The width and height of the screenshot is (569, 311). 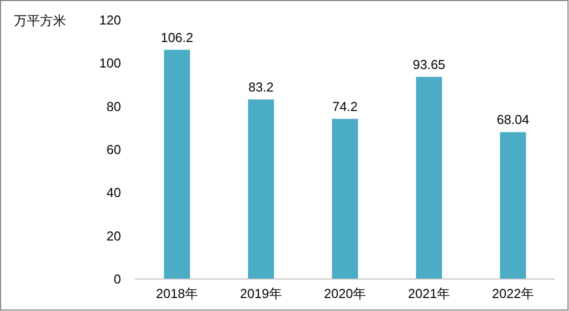 What do you see at coordinates (429, 64) in the screenshot?
I see `data-label: 93.65` at bounding box center [429, 64].